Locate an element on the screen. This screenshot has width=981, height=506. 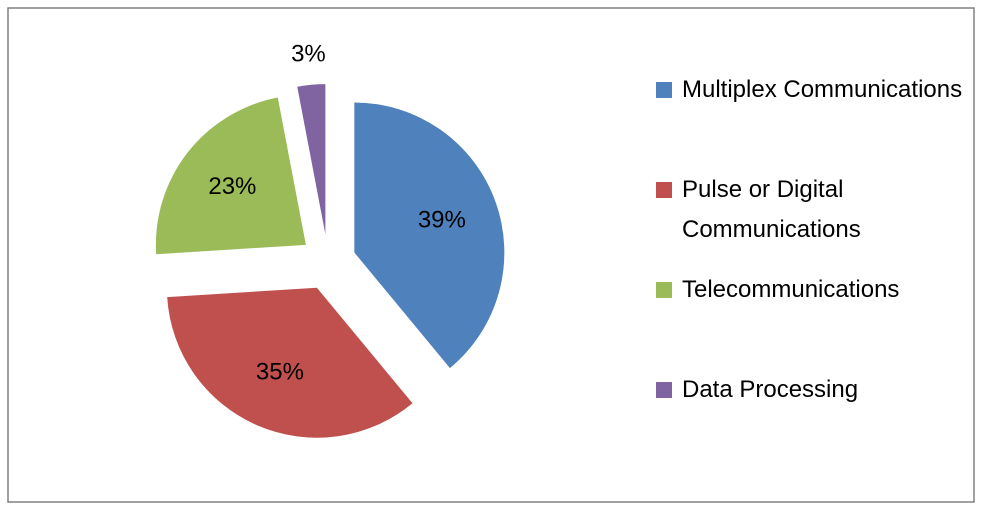
data-label: 39% is located at coordinates (442, 219).